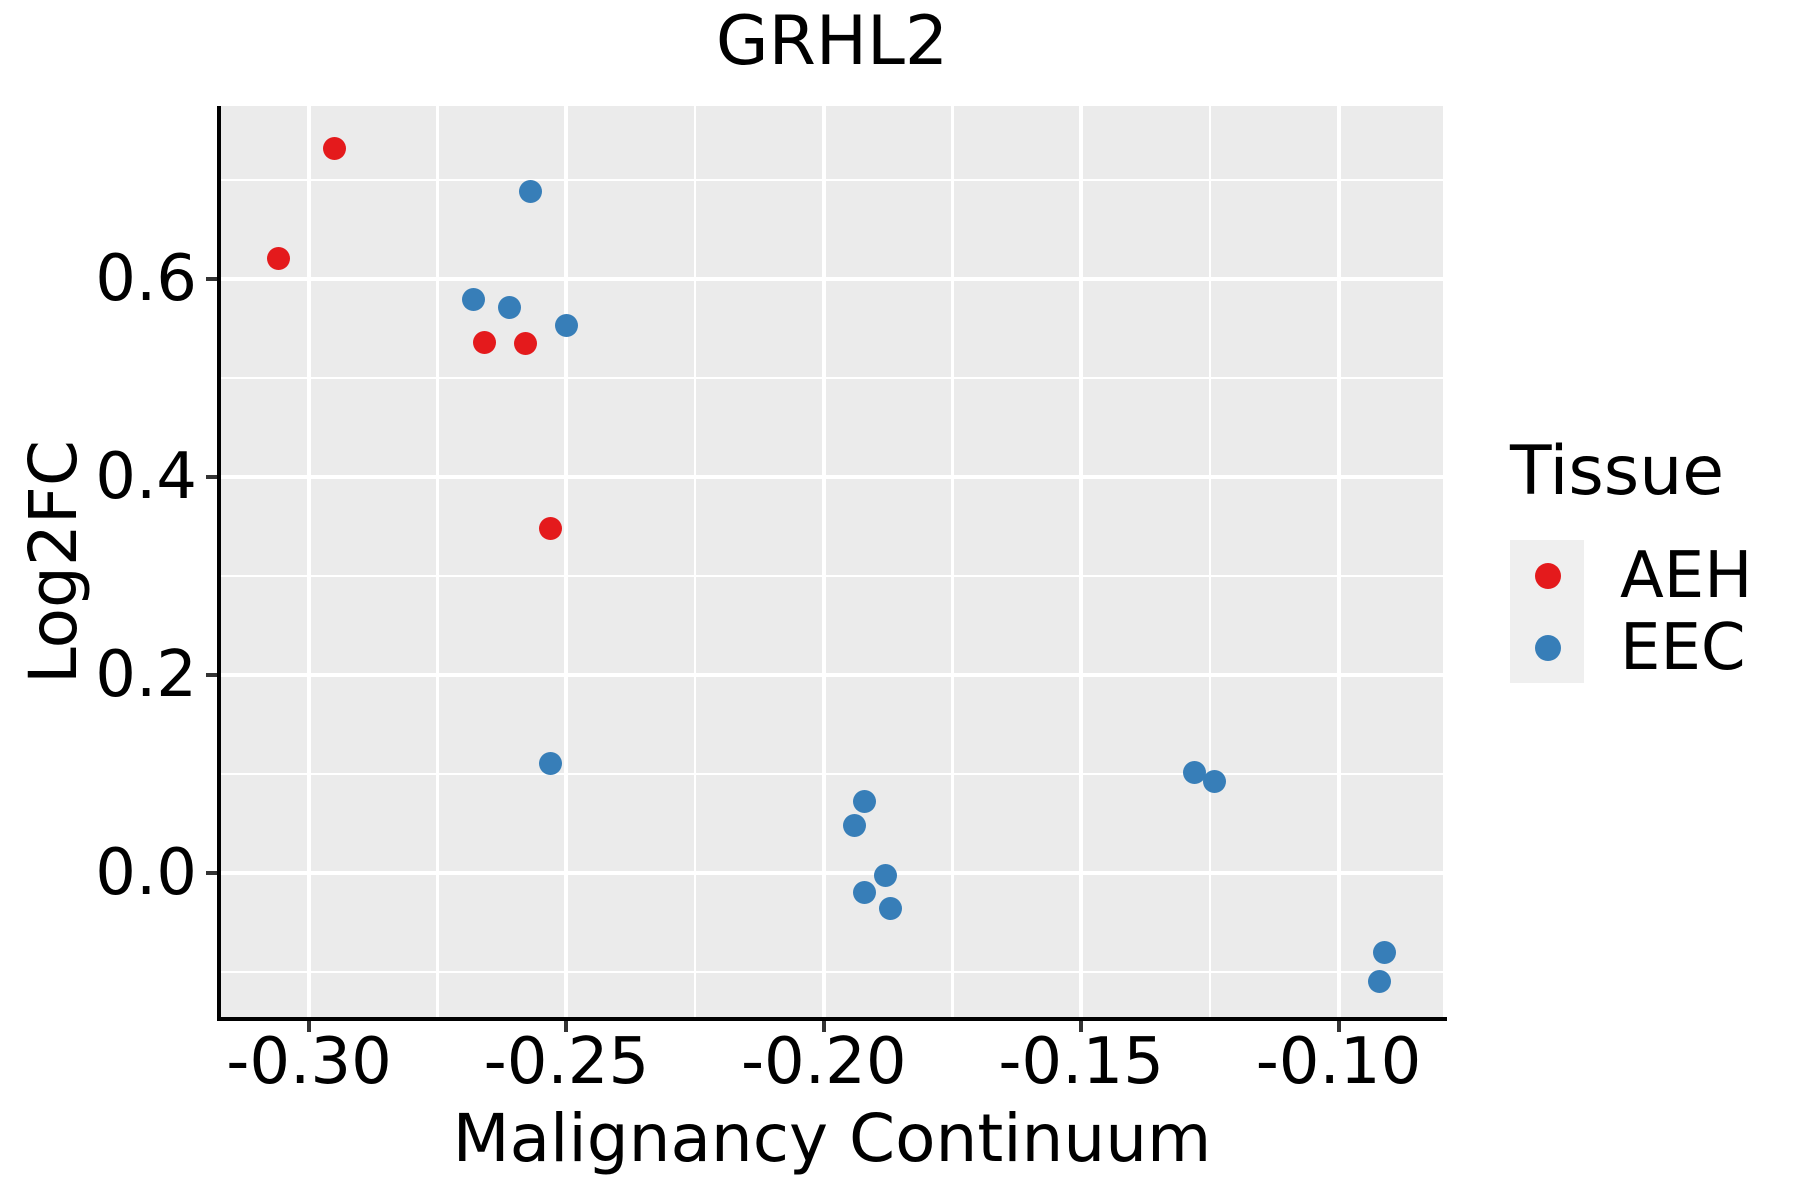  I want to click on y-tick-label: 0.6, so click(146, 278).